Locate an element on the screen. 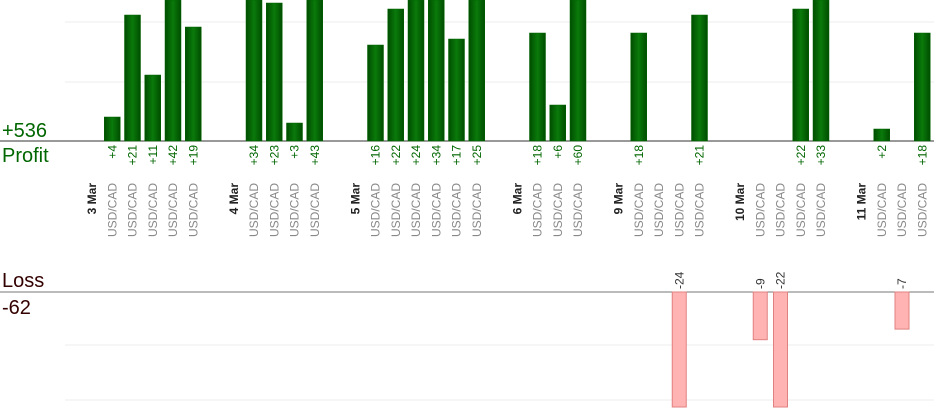 This screenshot has width=934, height=420. value-label: +42 is located at coordinates (173, 155).